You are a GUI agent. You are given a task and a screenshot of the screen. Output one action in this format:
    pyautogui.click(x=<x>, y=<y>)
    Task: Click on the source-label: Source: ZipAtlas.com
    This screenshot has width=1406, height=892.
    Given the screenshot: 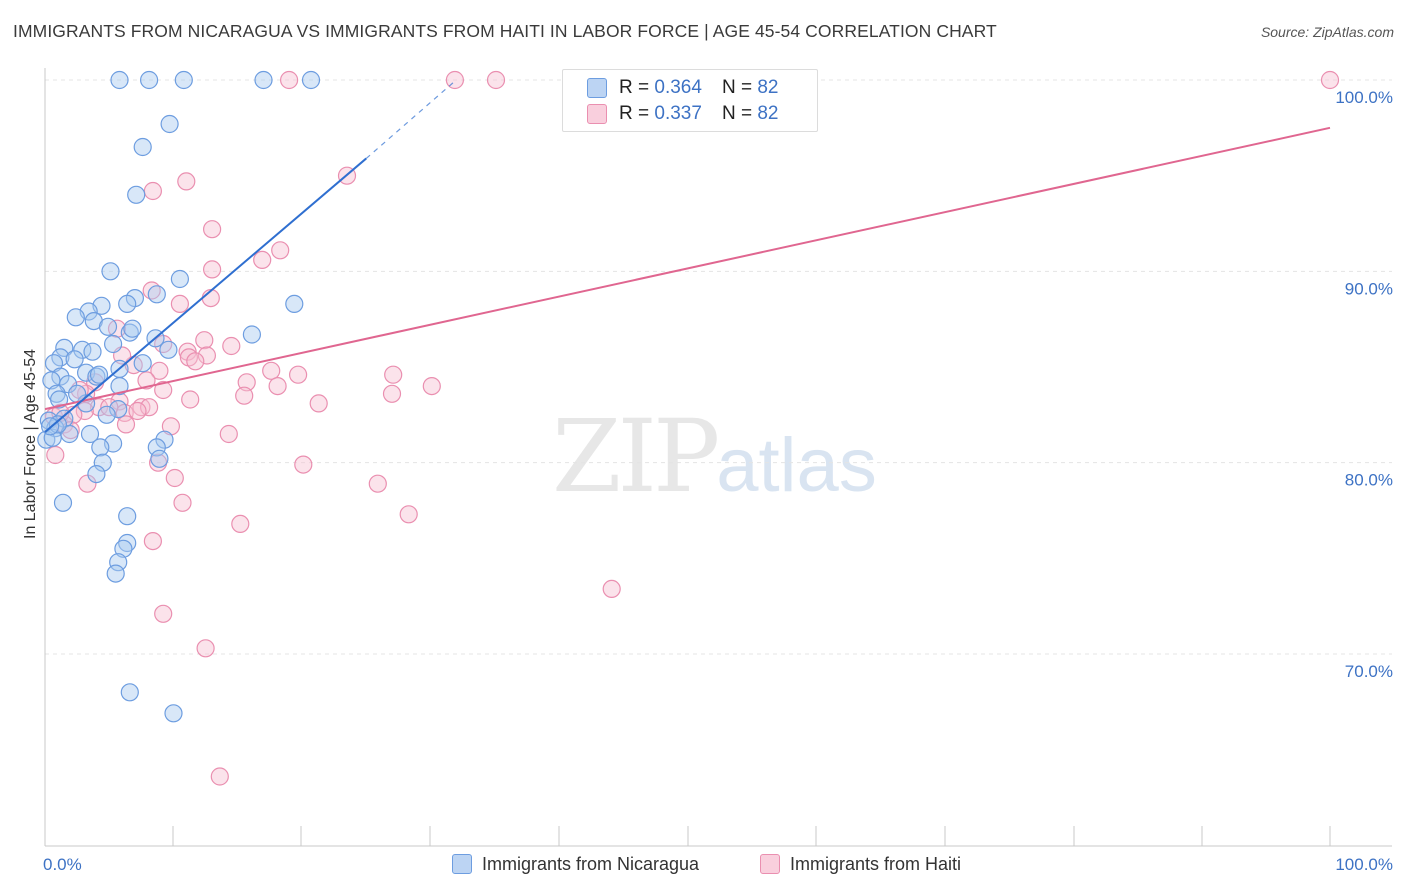 What is the action you would take?
    pyautogui.click(x=1327, y=32)
    